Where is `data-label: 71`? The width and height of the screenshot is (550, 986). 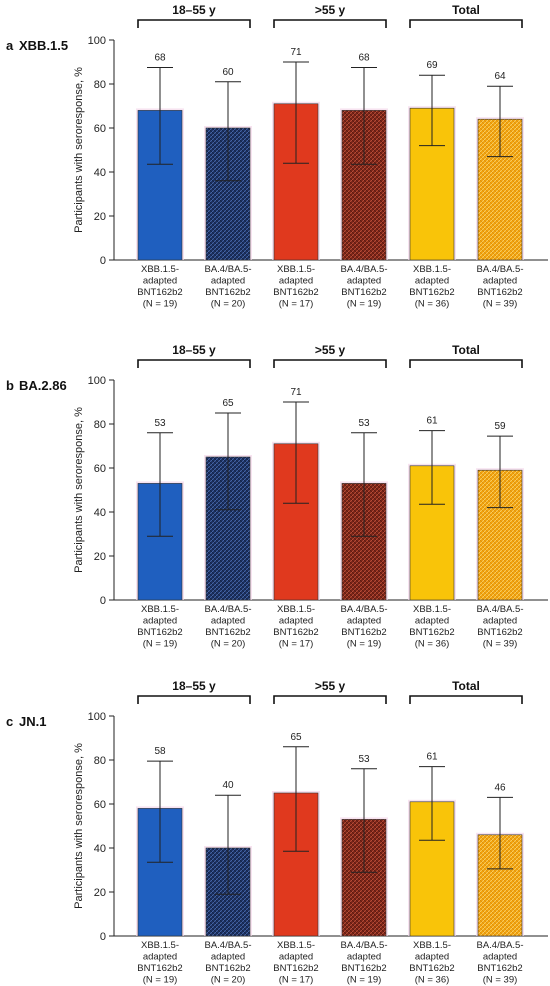 data-label: 71 is located at coordinates (296, 392).